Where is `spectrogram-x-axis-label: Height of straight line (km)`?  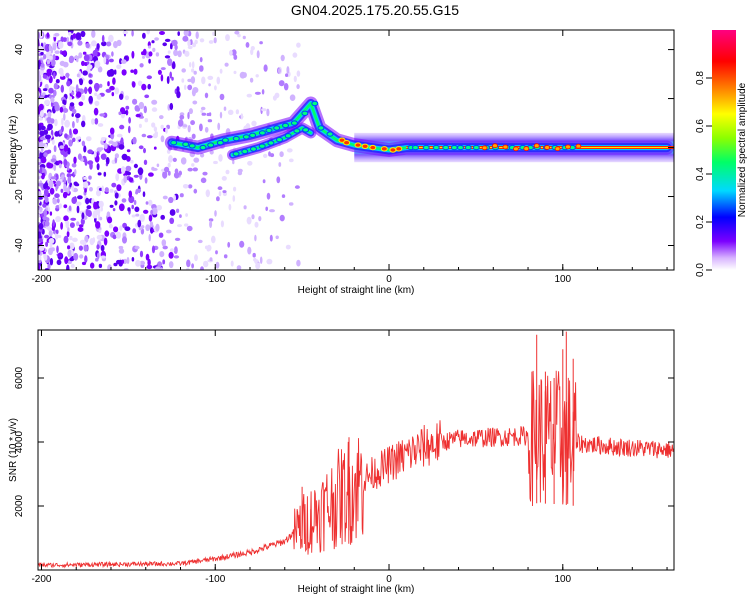 spectrogram-x-axis-label: Height of straight line (km) is located at coordinates (356, 290).